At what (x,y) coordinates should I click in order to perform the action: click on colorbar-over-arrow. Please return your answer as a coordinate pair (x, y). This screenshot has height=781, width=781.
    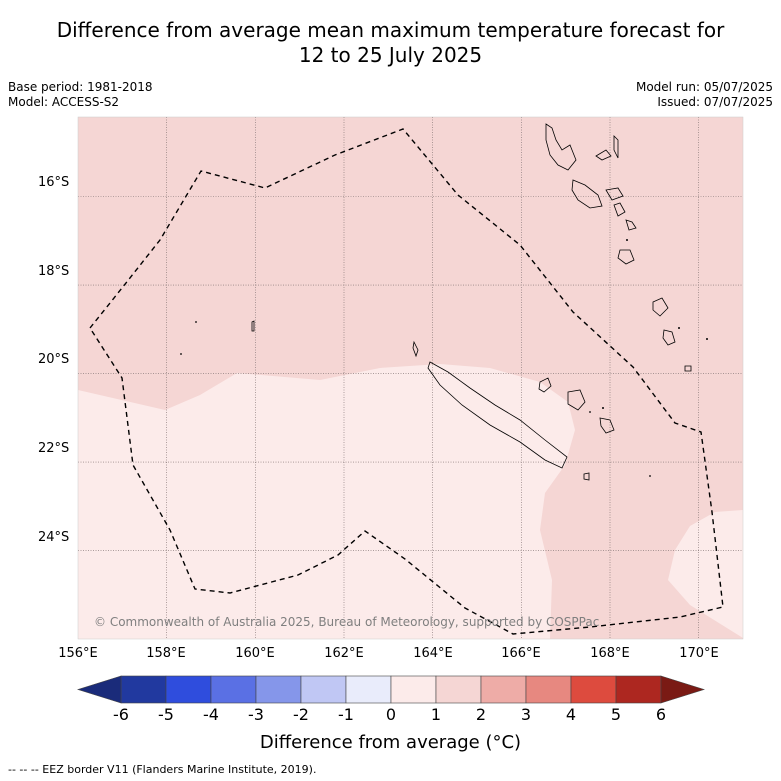
    Looking at the image, I should click on (683, 689).